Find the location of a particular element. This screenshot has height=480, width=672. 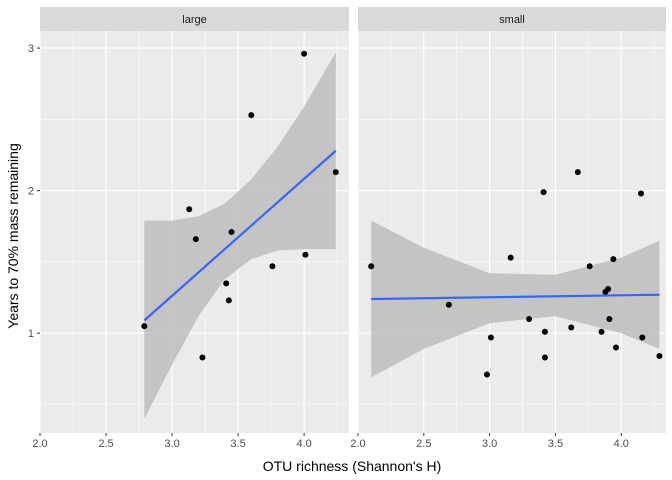

facet-strip-label: large is located at coordinates (194, 20).